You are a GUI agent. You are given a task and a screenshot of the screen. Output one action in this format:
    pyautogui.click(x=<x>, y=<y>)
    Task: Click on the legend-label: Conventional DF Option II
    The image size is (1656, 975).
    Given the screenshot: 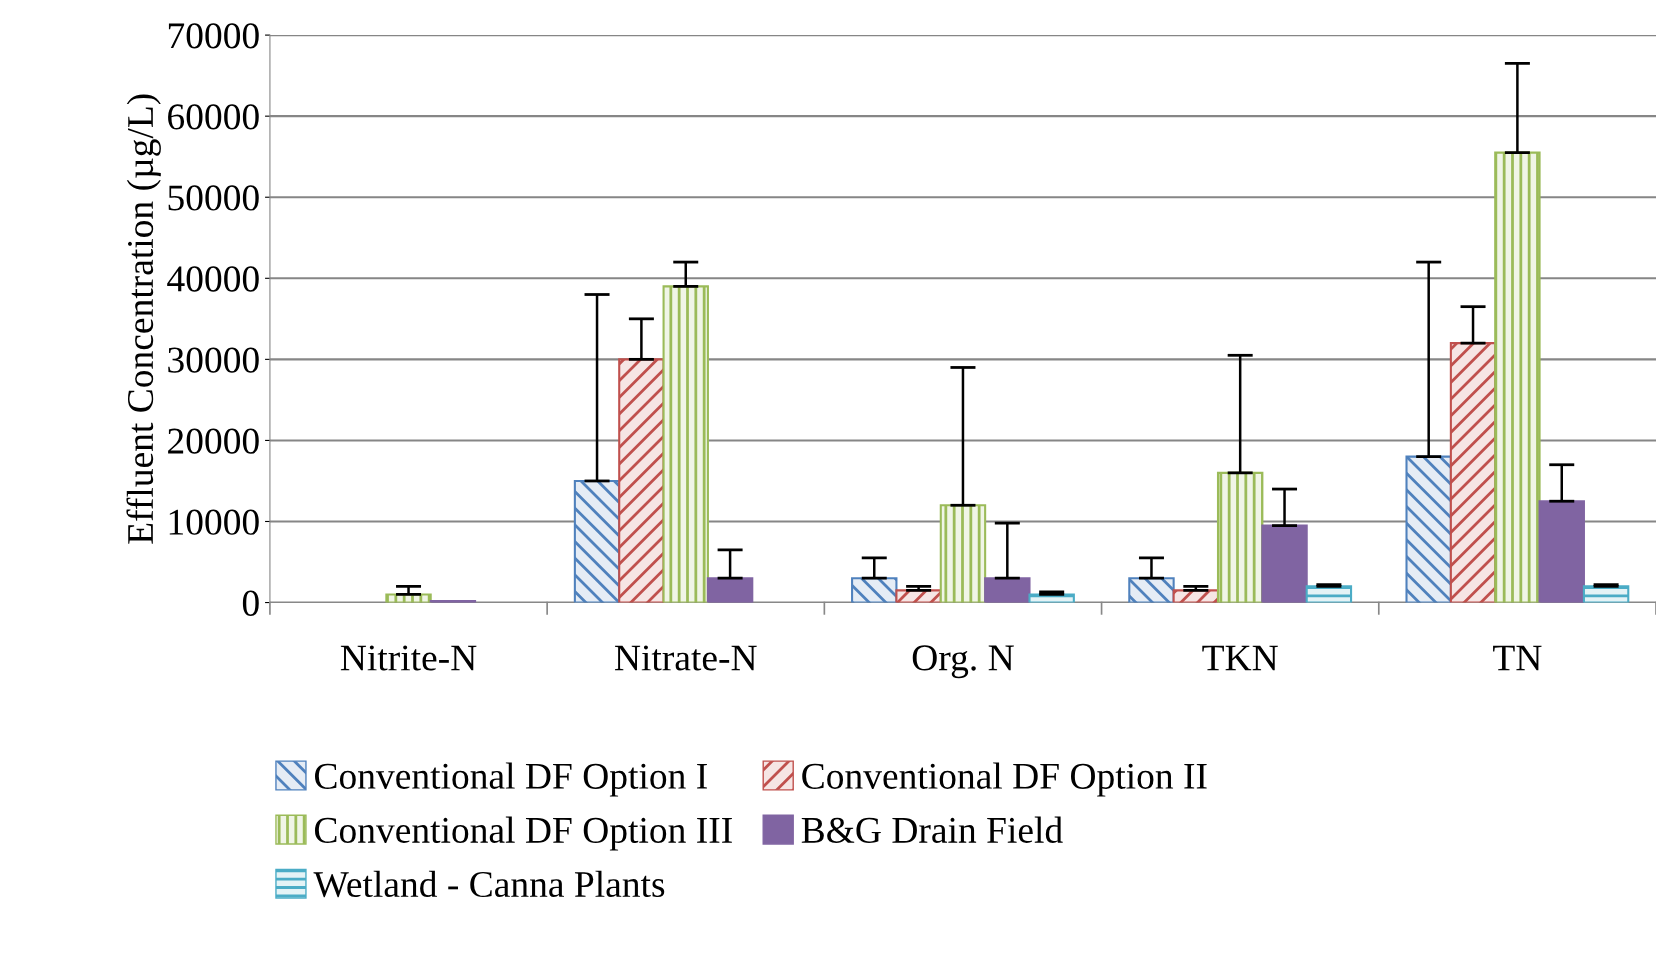 What is the action you would take?
    pyautogui.click(x=1004, y=779)
    